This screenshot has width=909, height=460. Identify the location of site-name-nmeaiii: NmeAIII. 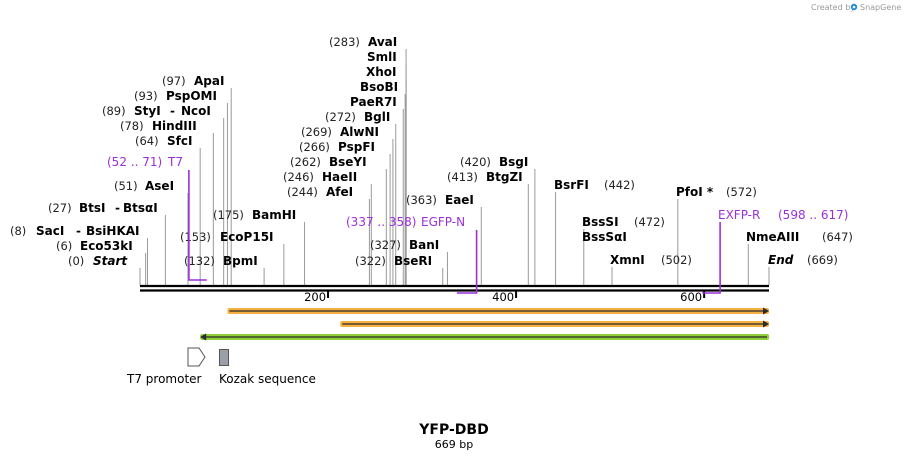
(772, 237).